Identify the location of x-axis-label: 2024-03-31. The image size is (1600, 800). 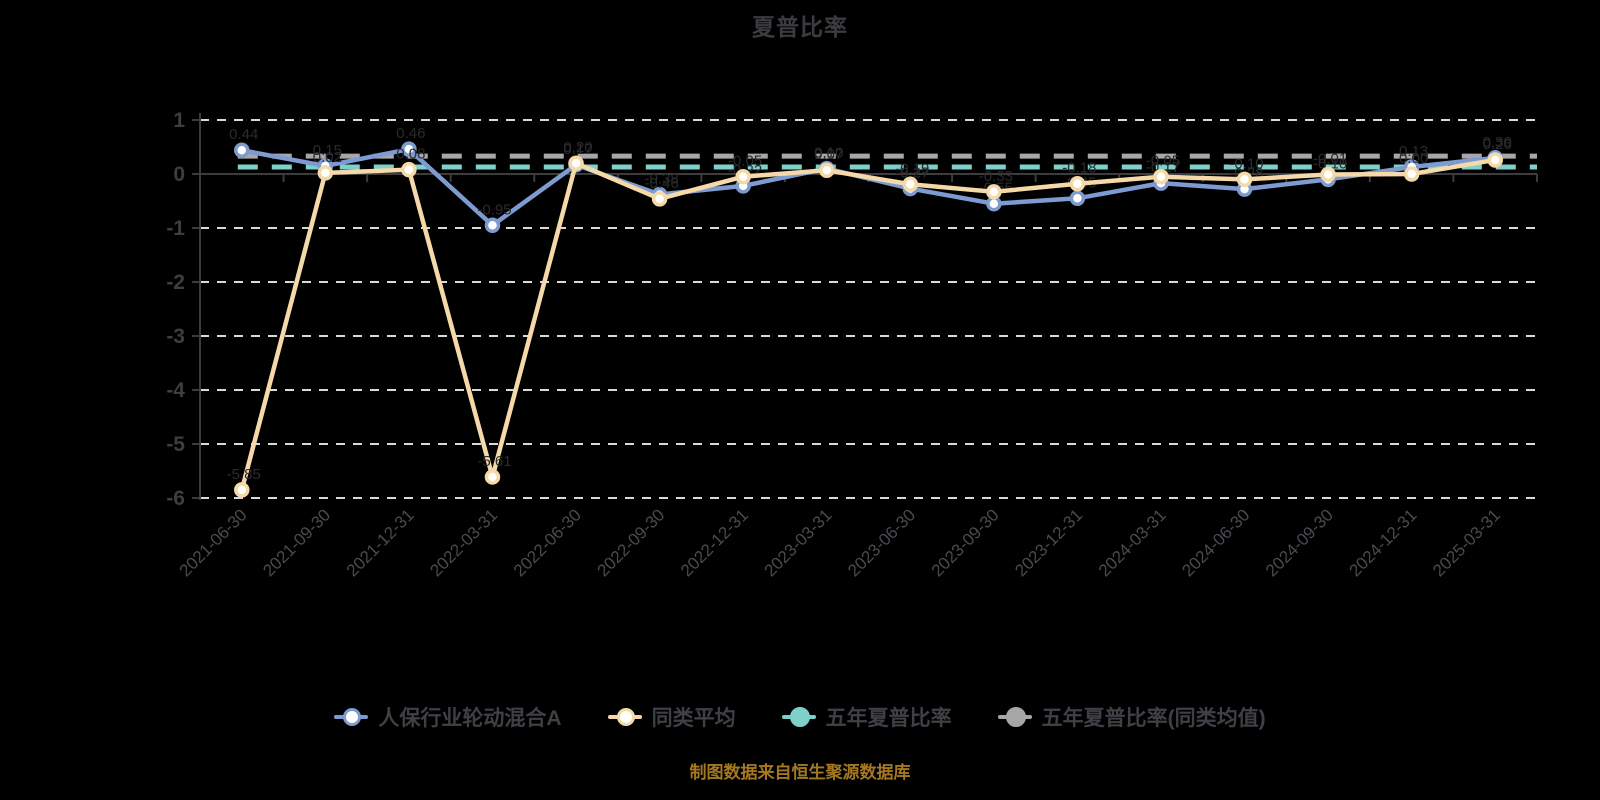
(1132, 542).